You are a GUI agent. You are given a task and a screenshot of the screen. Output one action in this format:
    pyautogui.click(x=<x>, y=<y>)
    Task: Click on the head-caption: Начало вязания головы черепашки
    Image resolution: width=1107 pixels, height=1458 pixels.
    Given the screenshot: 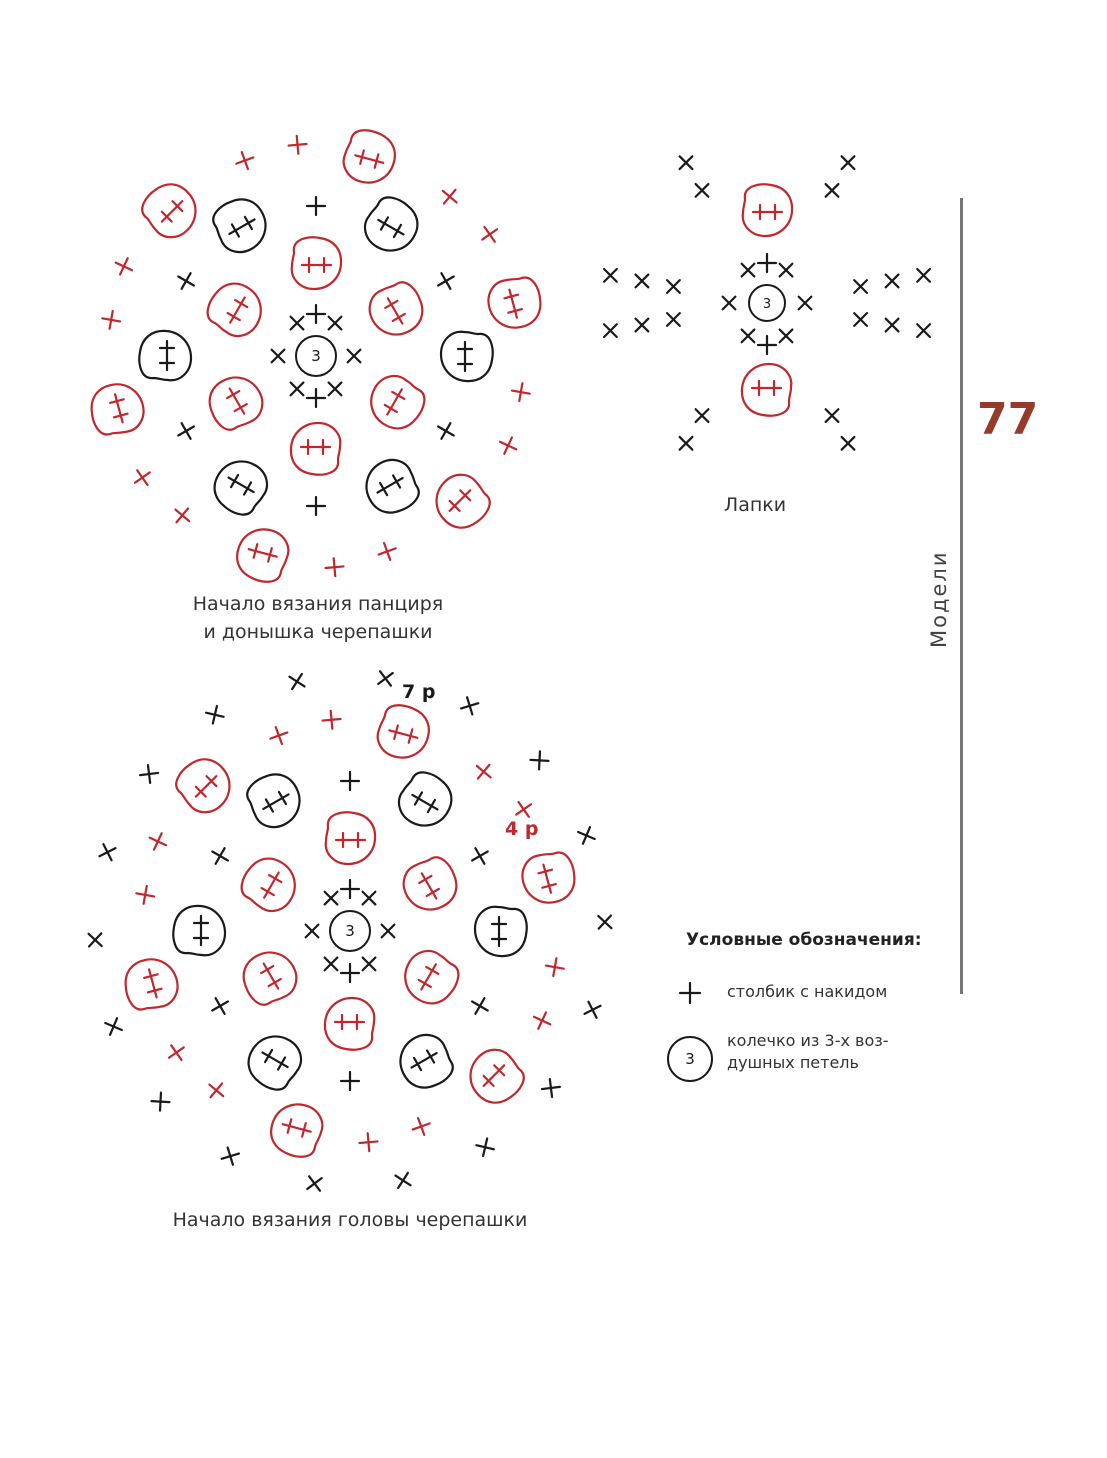 What is the action you would take?
    pyautogui.click(x=350, y=1220)
    